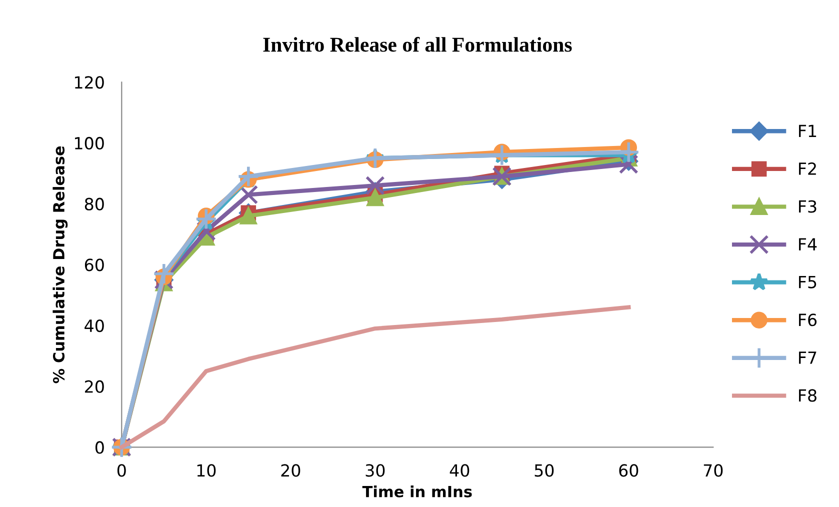  What do you see at coordinates (417, 492) in the screenshot?
I see `x-axis-title: Time in mIns` at bounding box center [417, 492].